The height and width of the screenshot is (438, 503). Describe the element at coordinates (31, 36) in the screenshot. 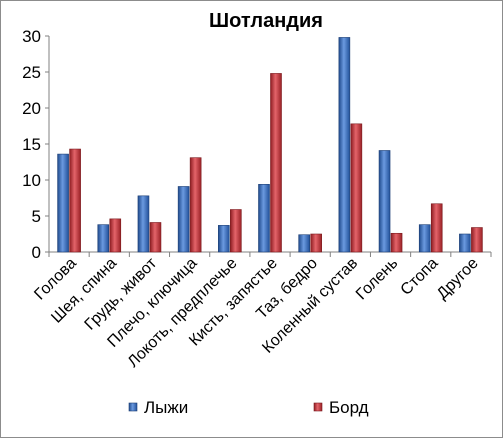

I see `y-tick-label: 30` at that location.